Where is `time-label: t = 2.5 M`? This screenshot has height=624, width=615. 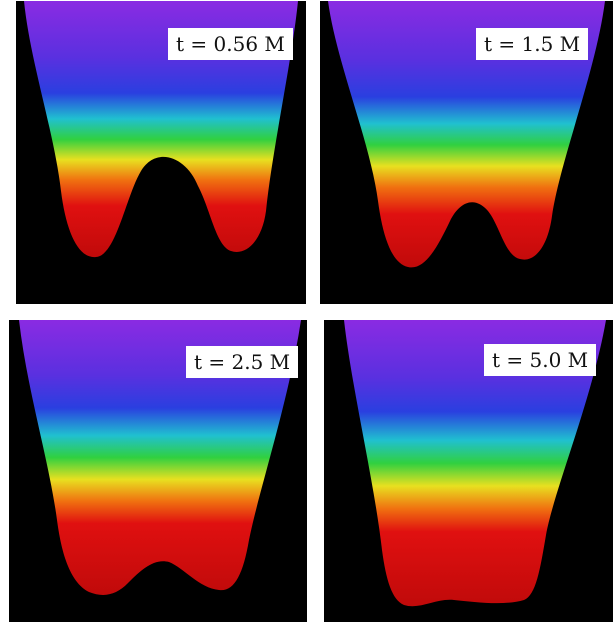 time-label: t = 2.5 M is located at coordinates (242, 362).